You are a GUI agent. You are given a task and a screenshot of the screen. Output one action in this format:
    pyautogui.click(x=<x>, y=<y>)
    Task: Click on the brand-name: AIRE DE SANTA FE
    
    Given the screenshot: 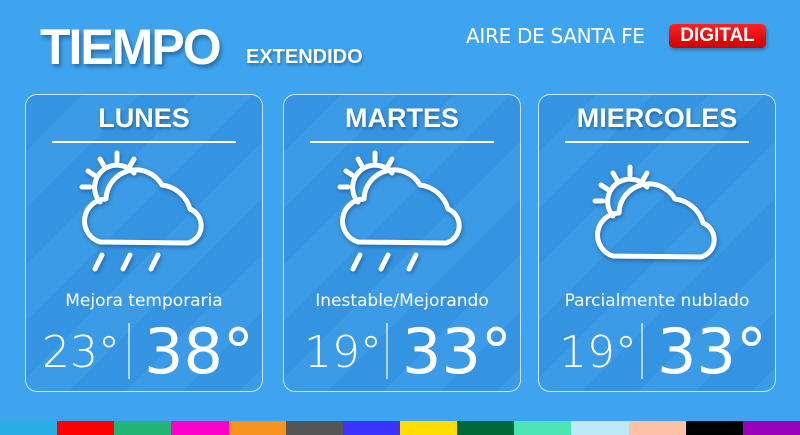 What is the action you would take?
    pyautogui.click(x=555, y=36)
    